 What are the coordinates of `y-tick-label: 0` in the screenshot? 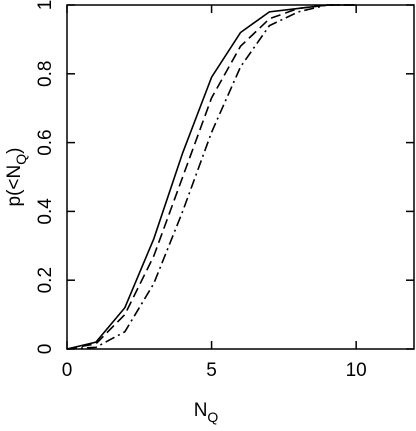 It's located at (45, 349).